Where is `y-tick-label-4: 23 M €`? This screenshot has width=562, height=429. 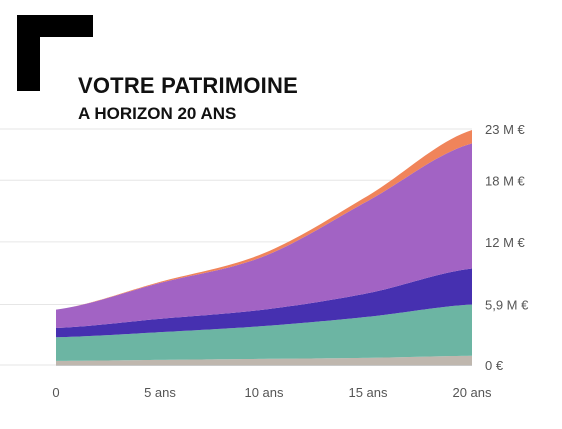
y-tick-label-4: 23 M € is located at coordinates (505, 129).